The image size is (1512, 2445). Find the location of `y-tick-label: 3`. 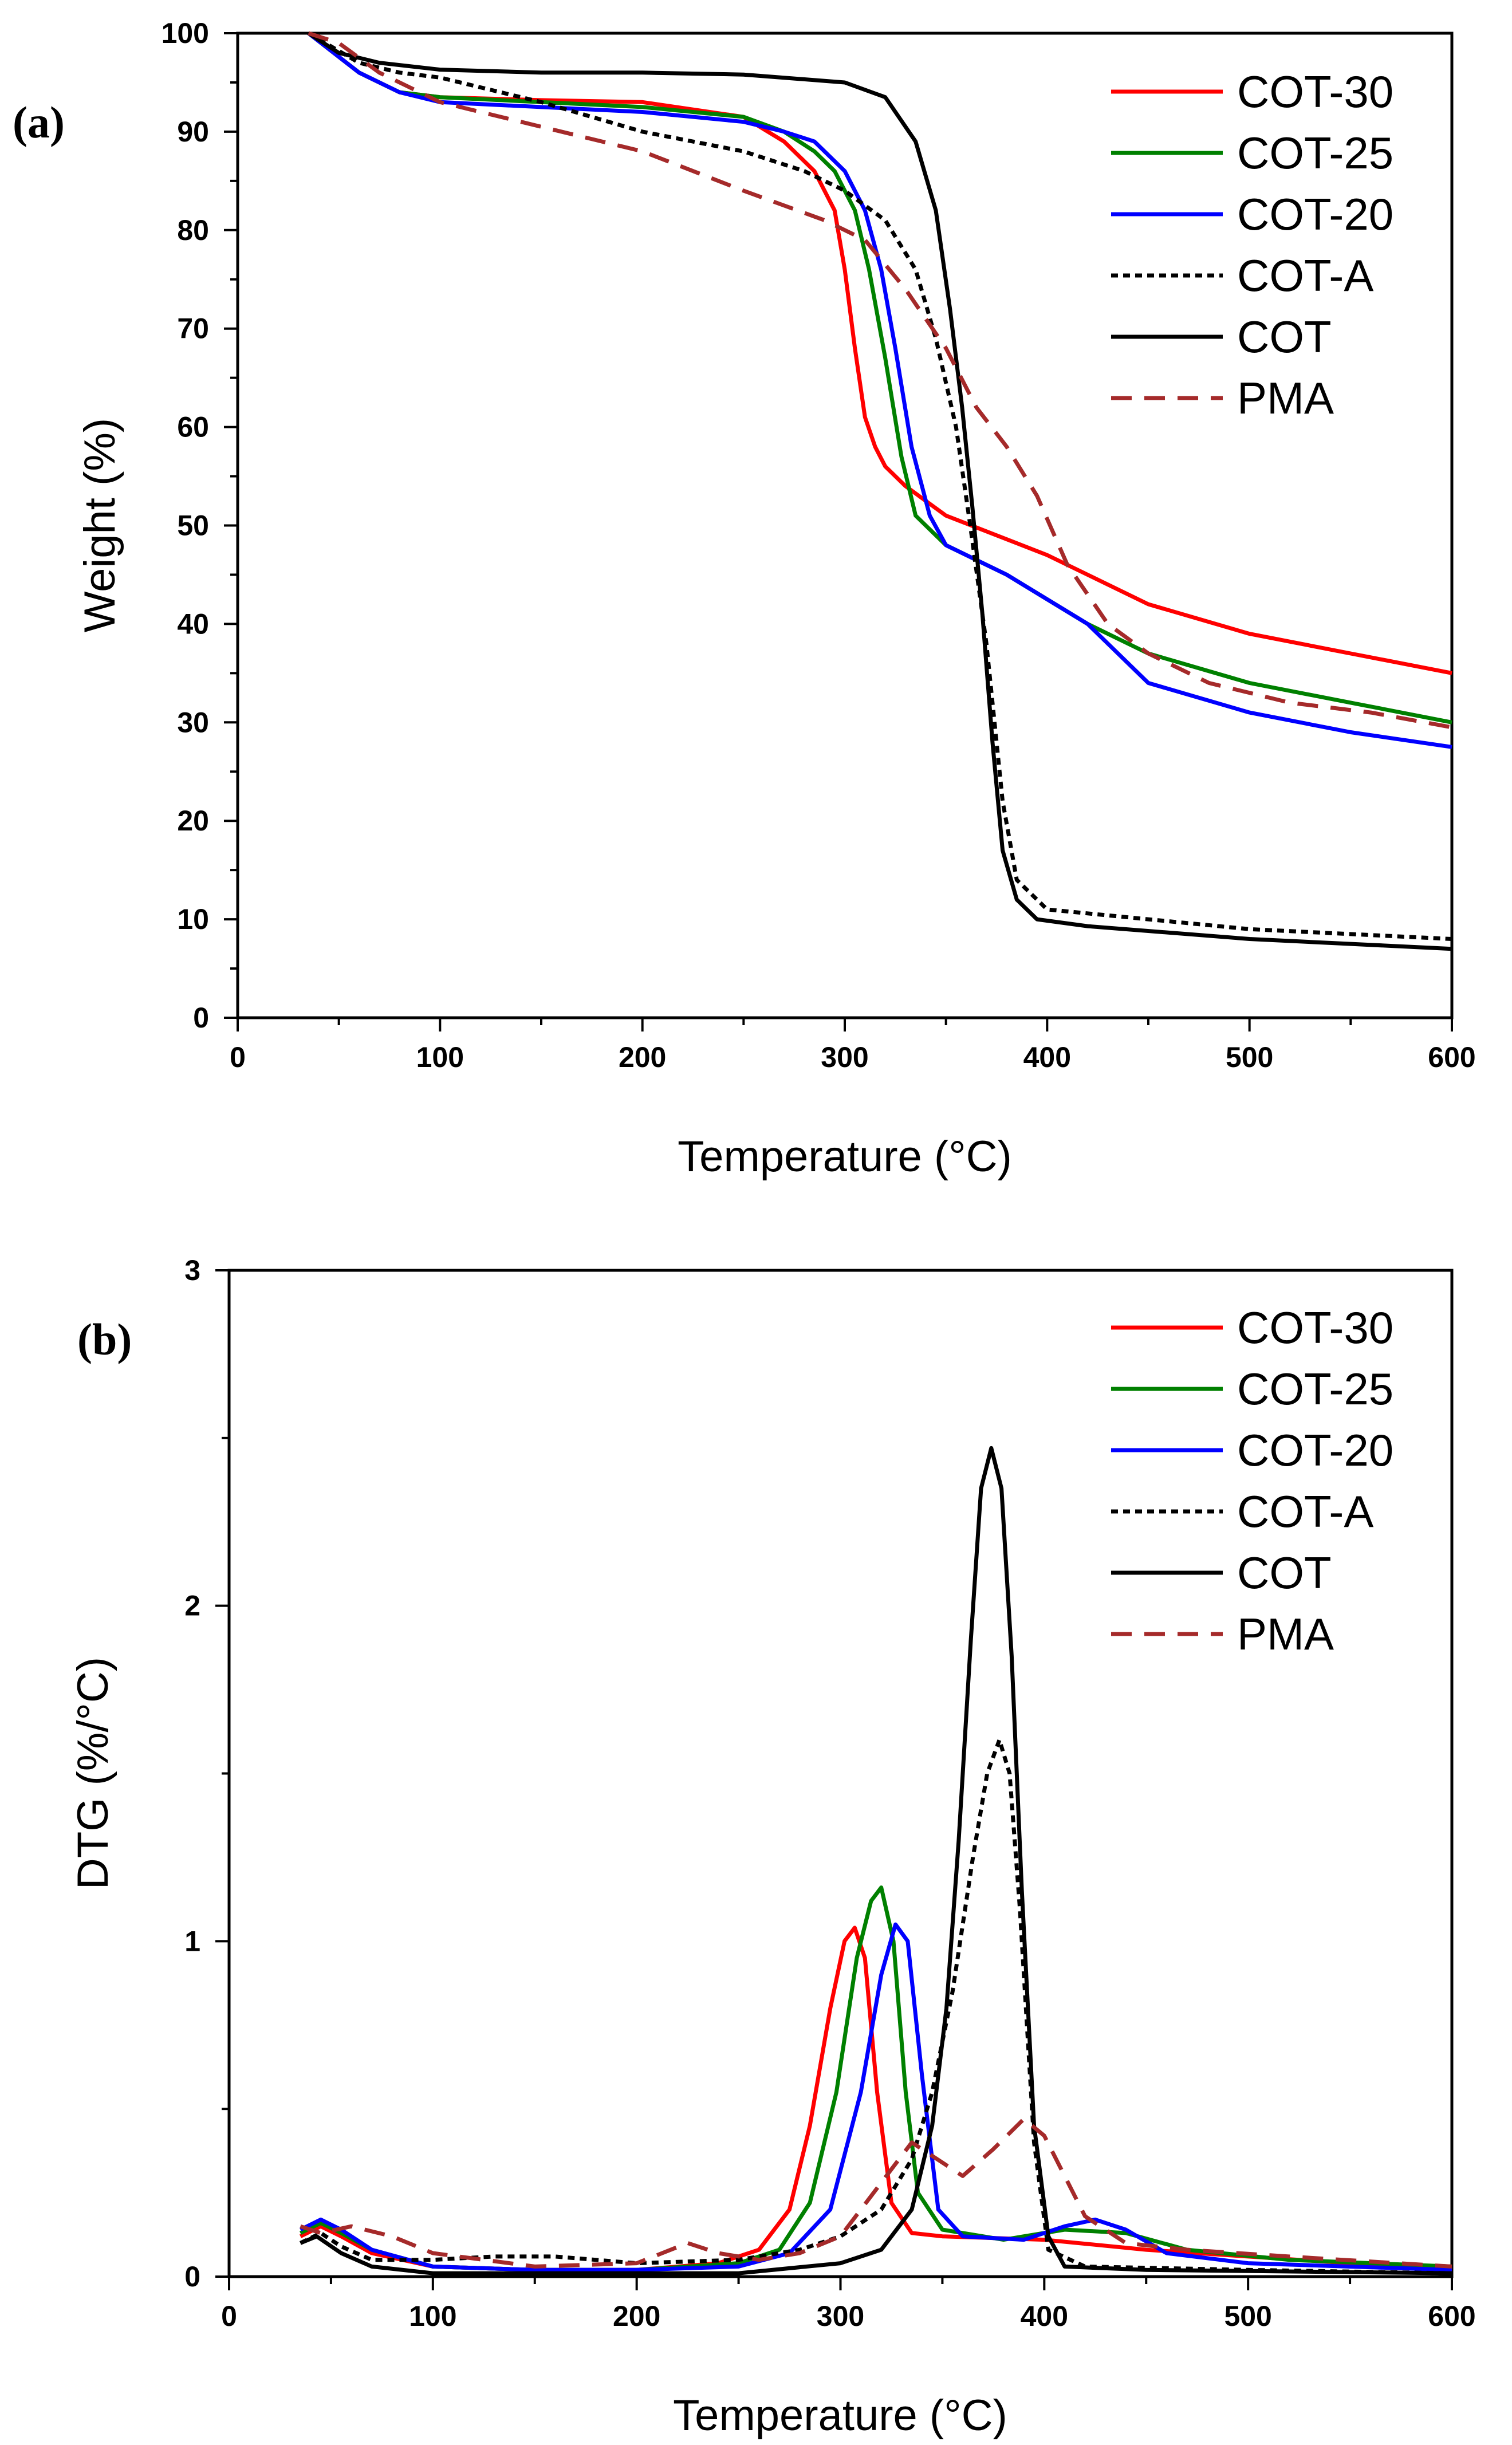

y-tick-label: 3 is located at coordinates (192, 1270).